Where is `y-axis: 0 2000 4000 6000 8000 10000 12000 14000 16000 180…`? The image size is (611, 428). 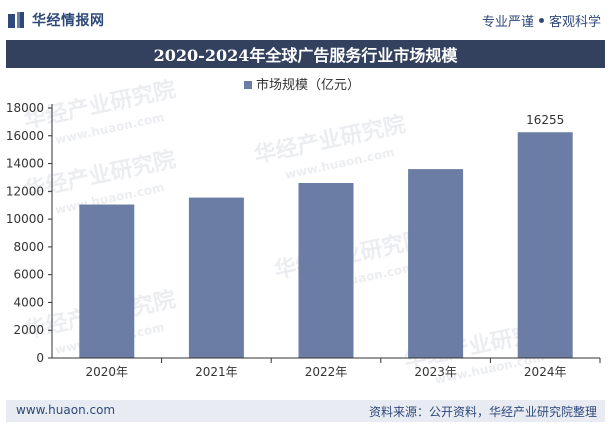
y-axis: 0 2000 4000 6000 8000 10000 12000 14000 16000 180… is located at coordinates (29, 233).